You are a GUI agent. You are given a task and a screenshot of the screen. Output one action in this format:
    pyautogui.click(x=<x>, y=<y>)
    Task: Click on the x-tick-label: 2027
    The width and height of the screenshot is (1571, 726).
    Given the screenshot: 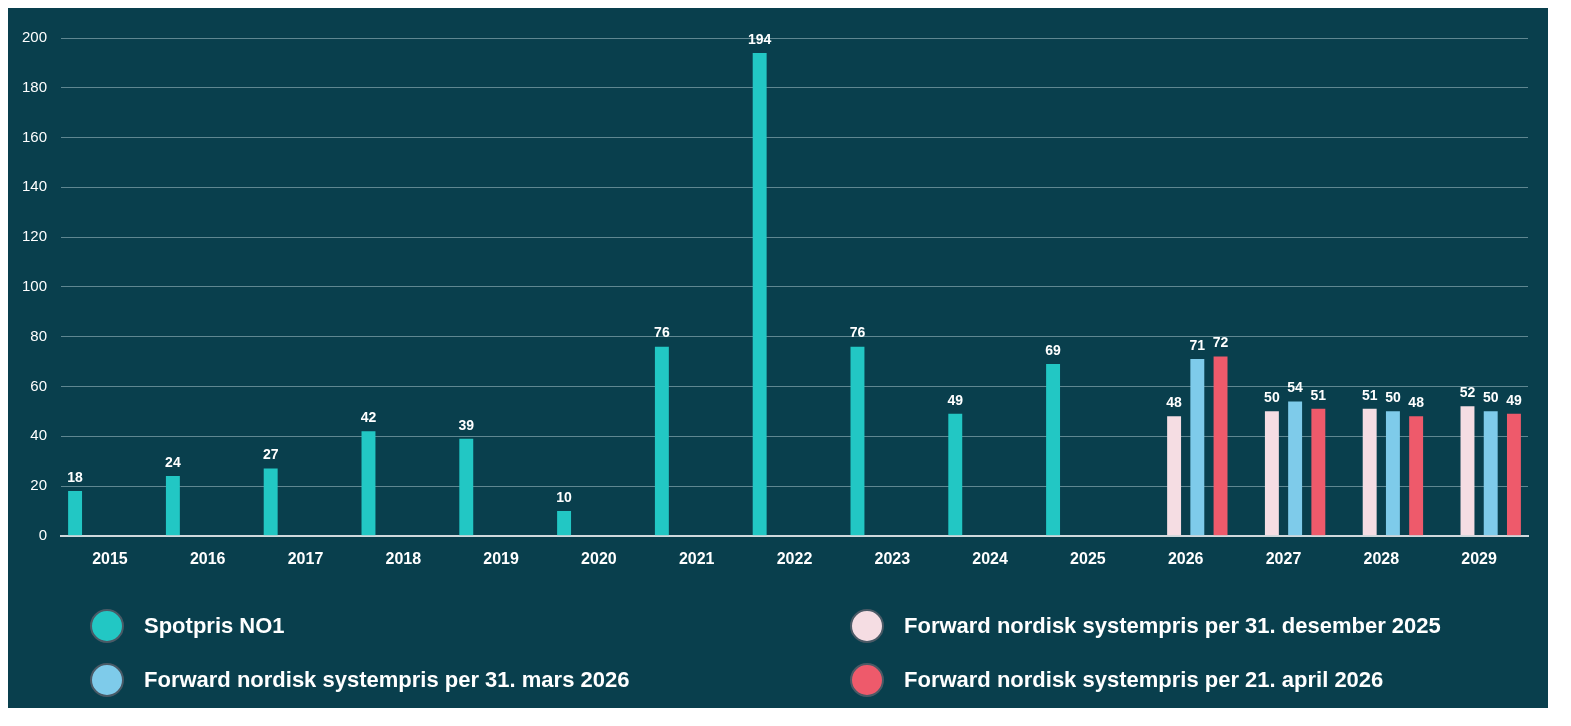 What is the action you would take?
    pyautogui.click(x=1283, y=558)
    